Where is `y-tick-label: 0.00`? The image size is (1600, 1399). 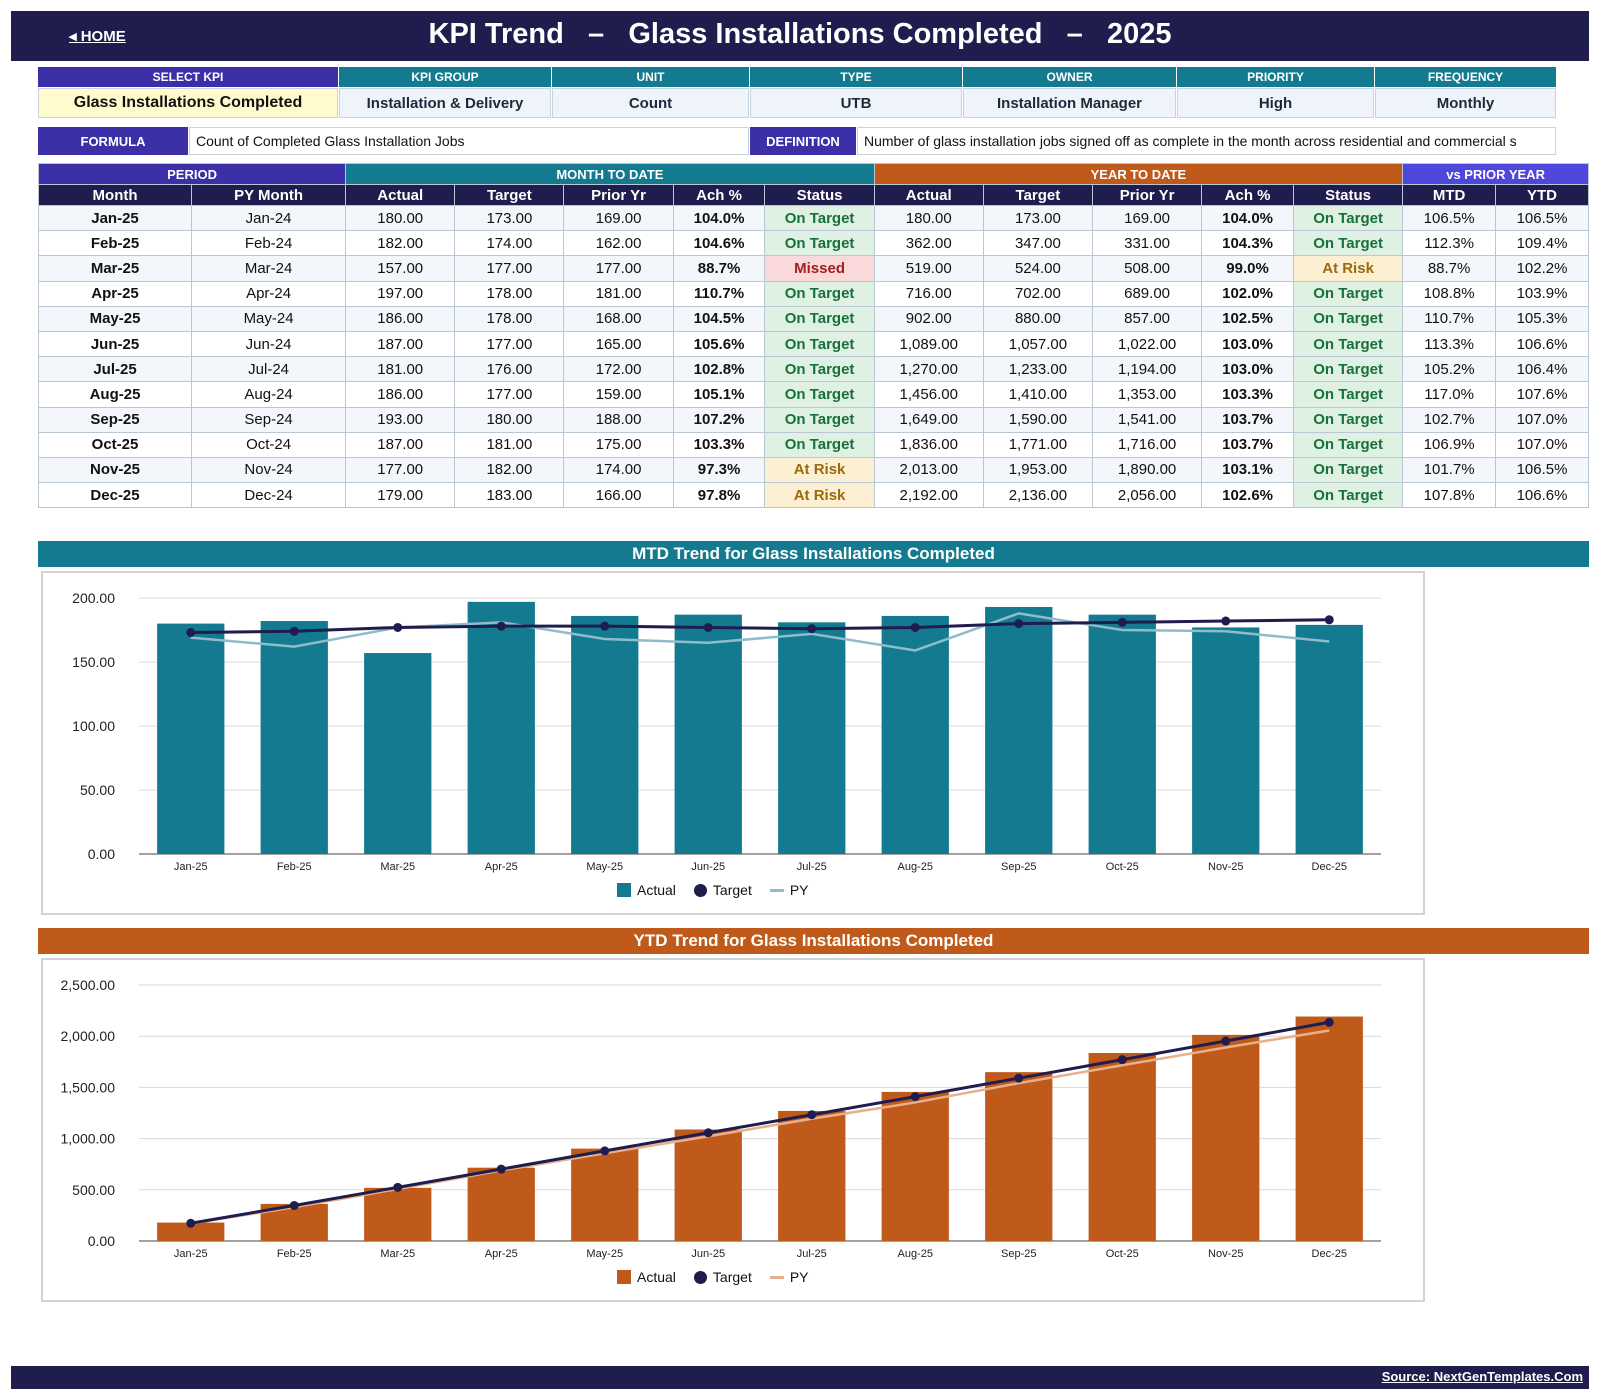 y-tick-label: 0.00 is located at coordinates (101, 1241).